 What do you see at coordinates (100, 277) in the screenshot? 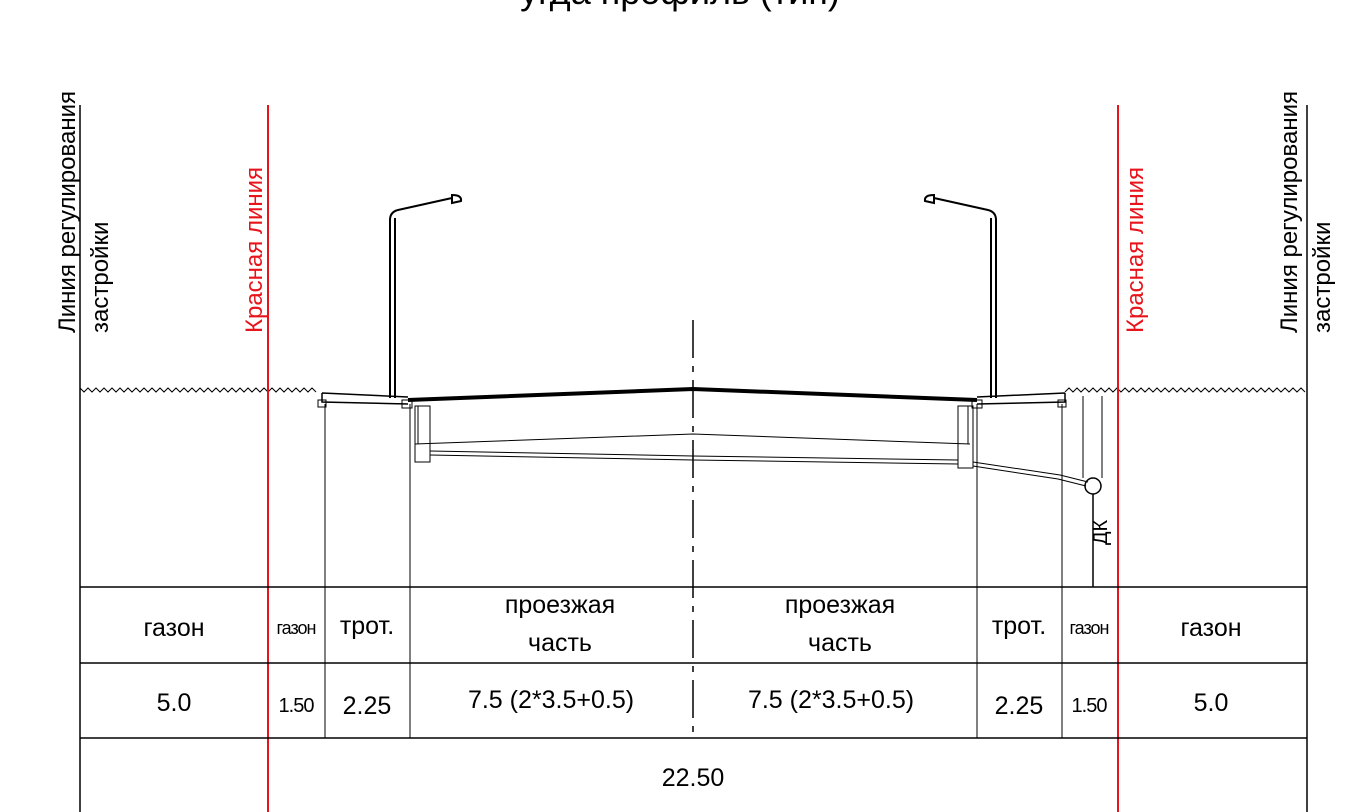
I see `building-line-left-label-2: застройки` at bounding box center [100, 277].